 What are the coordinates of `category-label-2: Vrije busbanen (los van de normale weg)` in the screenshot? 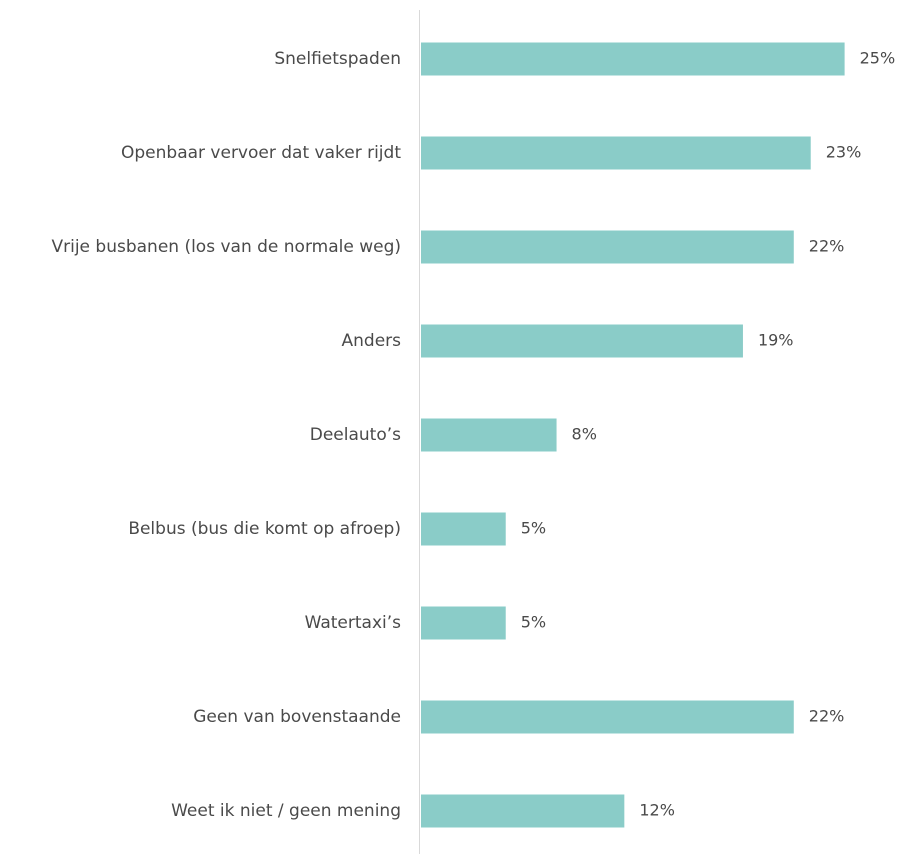 It's located at (226, 247).